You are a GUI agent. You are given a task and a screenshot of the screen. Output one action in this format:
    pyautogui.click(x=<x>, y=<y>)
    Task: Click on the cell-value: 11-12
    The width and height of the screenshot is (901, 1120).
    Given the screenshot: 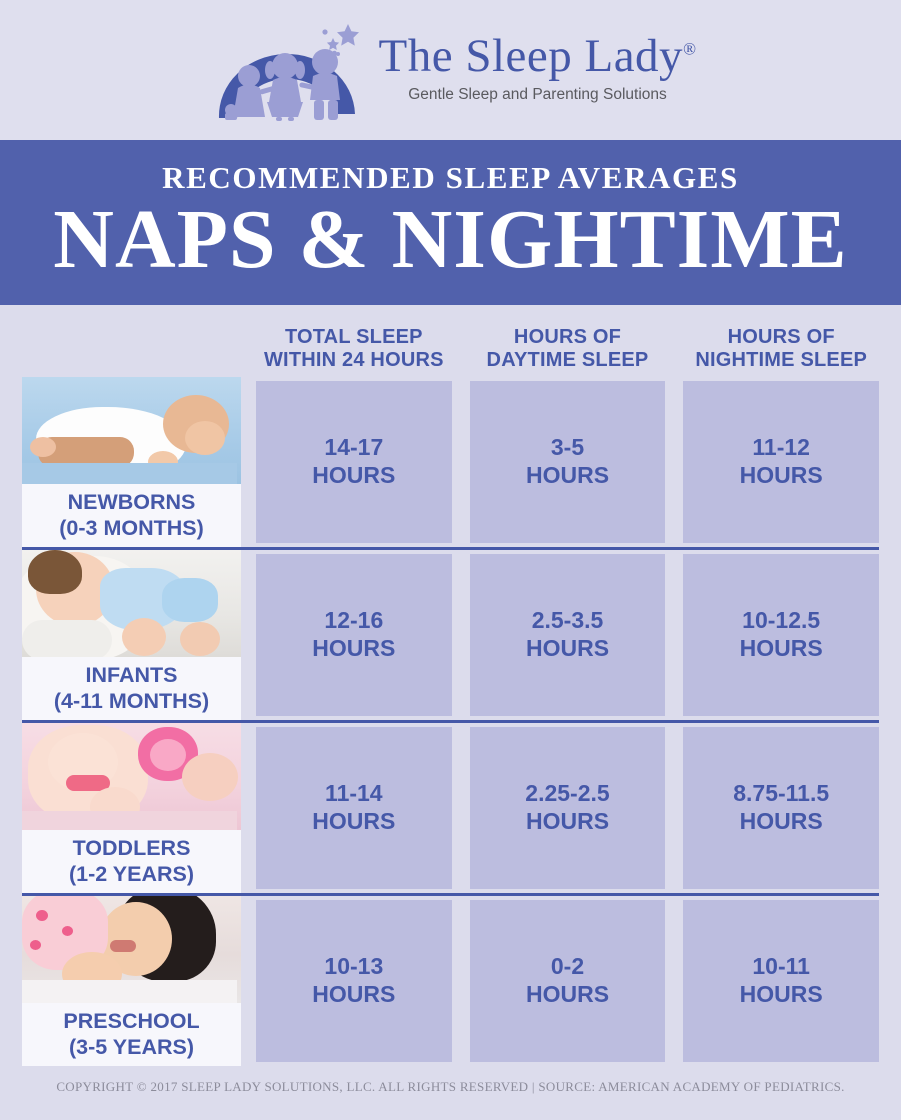 What is the action you would take?
    pyautogui.click(x=781, y=447)
    